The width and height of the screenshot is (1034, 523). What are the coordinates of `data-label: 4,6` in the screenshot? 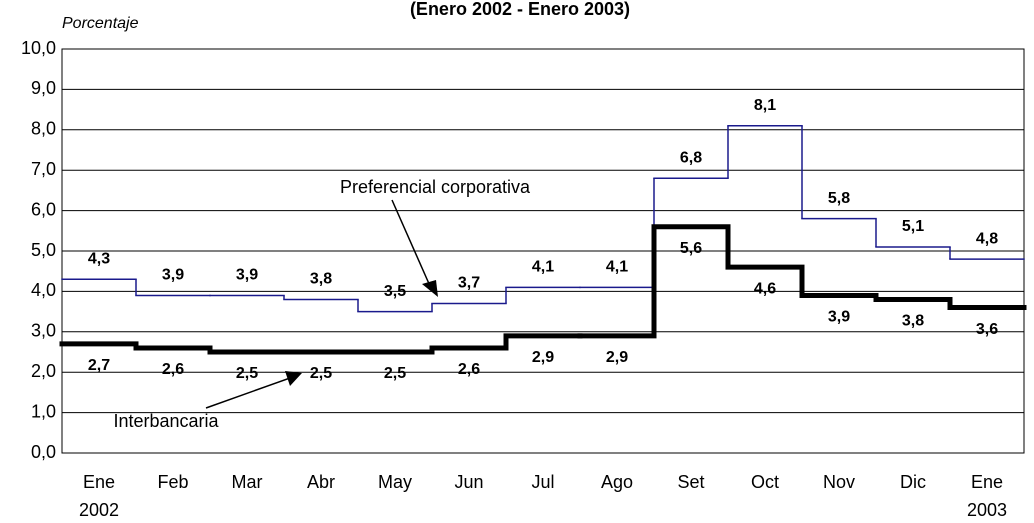 It's located at (765, 288).